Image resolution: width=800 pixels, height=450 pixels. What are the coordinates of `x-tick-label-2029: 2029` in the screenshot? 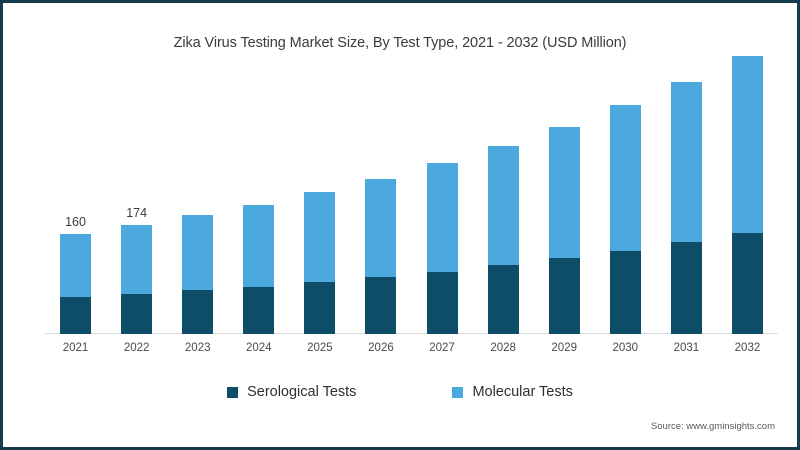 It's located at (564, 348).